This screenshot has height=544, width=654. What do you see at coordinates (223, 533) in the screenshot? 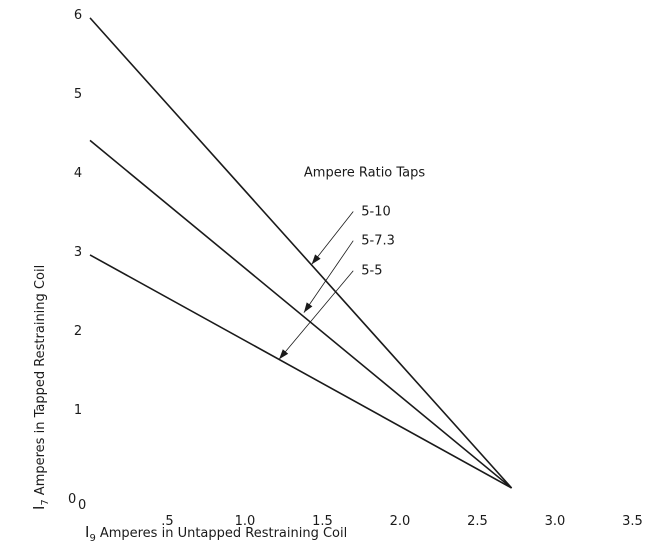
I see `x-axis-text: Amperes in Untapped Restraining Coil` at bounding box center [223, 533].